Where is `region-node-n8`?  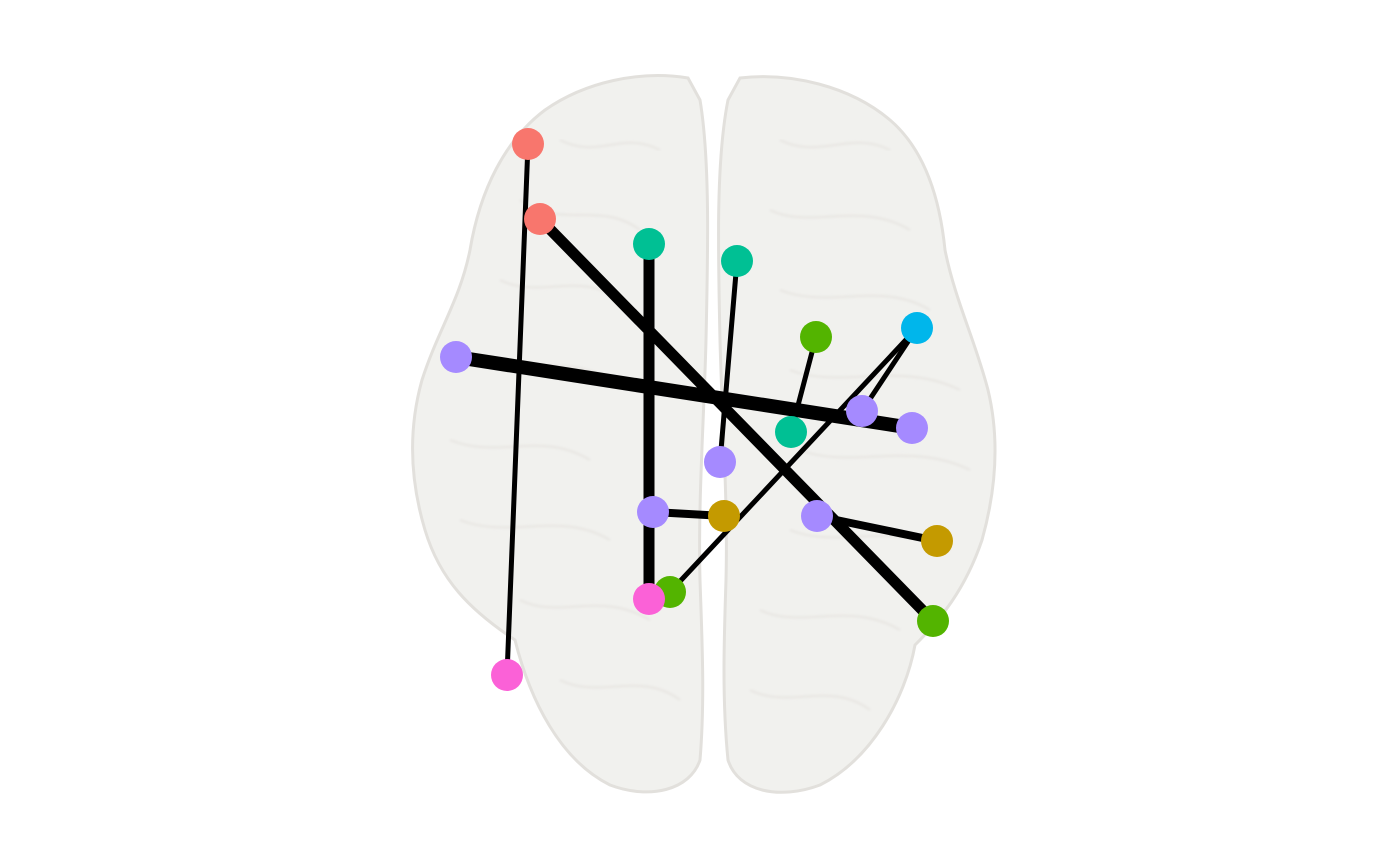 region-node-n8 is located at coordinates (933, 621).